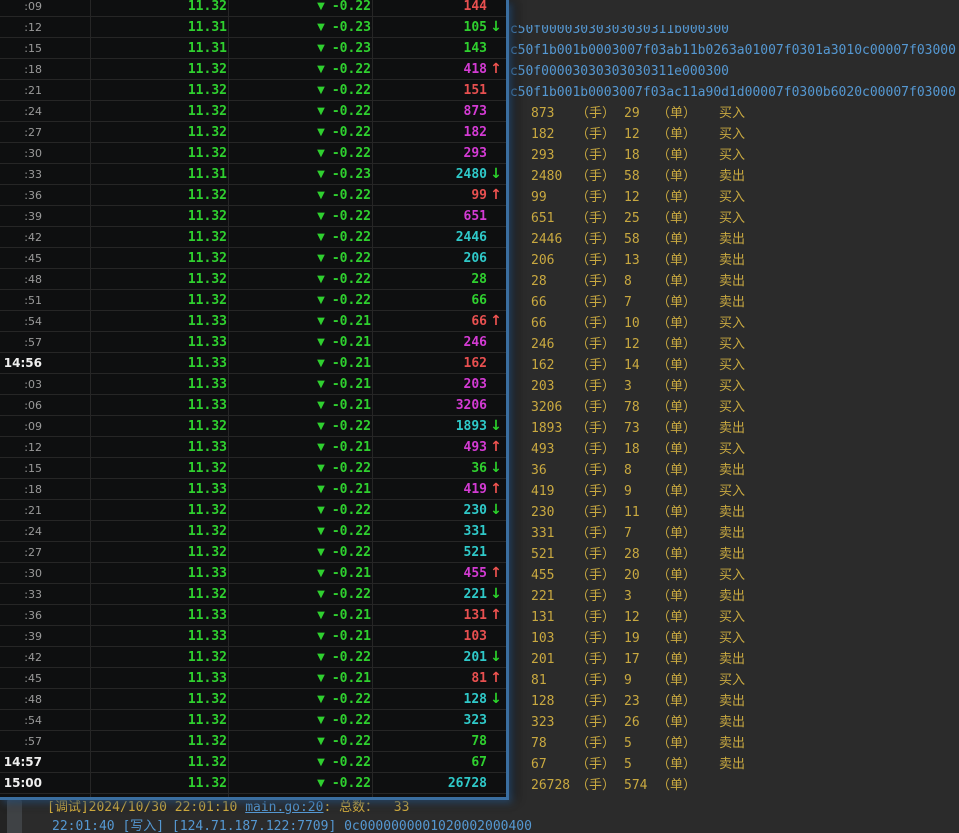 This screenshot has width=959, height=833. What do you see at coordinates (475, 111) in the screenshot?
I see `tick-volume: 873` at bounding box center [475, 111].